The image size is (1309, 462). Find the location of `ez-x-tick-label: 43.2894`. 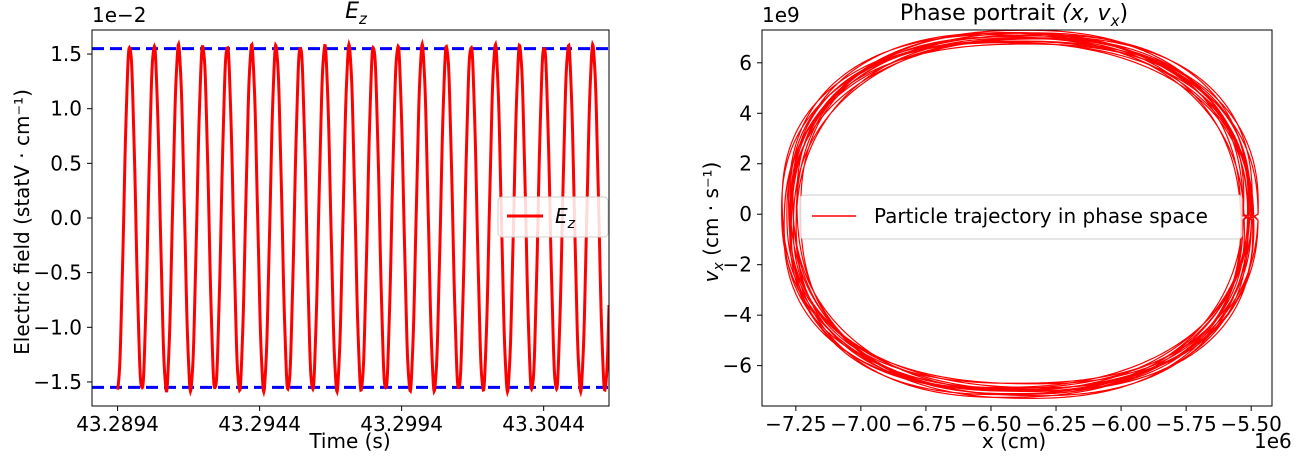

ez-x-tick-label: 43.2894 is located at coordinates (117, 424).